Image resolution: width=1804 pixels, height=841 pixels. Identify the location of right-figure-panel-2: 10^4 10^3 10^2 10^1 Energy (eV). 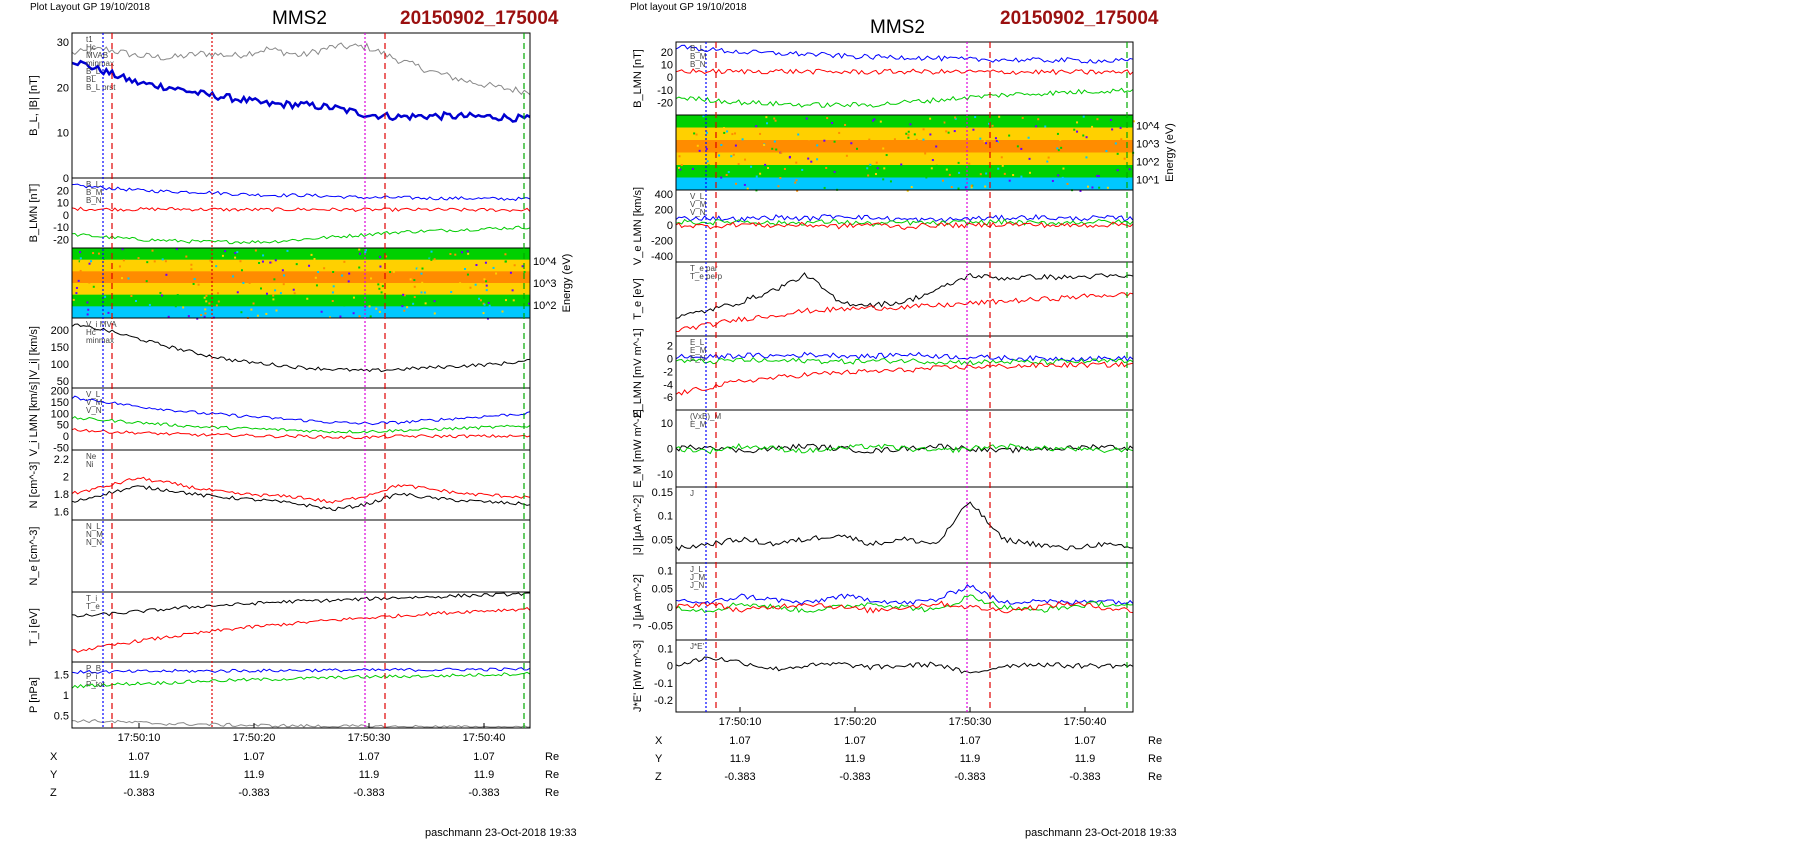
(925, 153).